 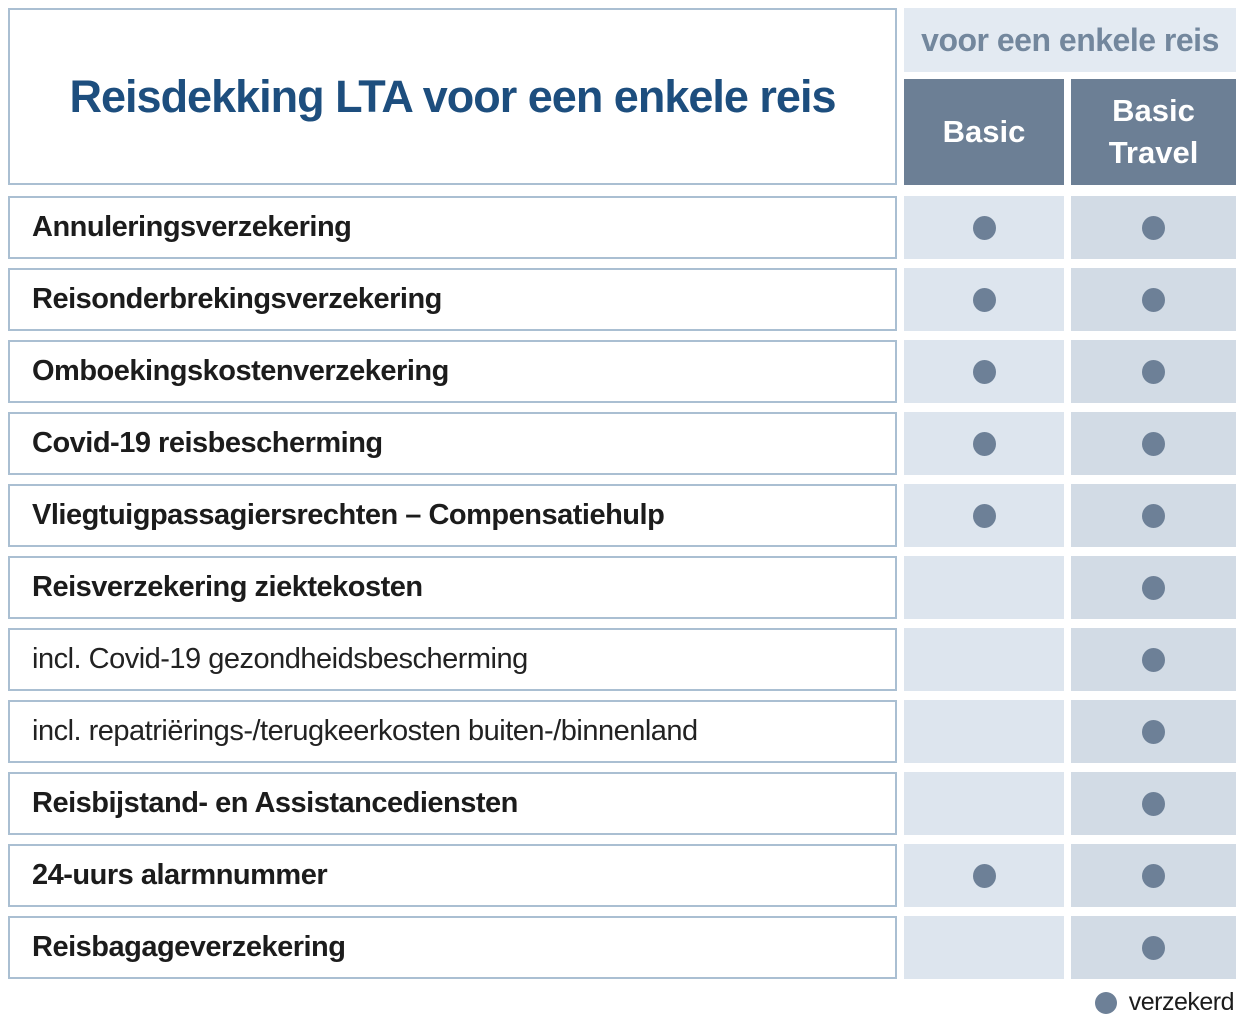 I want to click on column-header-basic: Basic, so click(x=984, y=132).